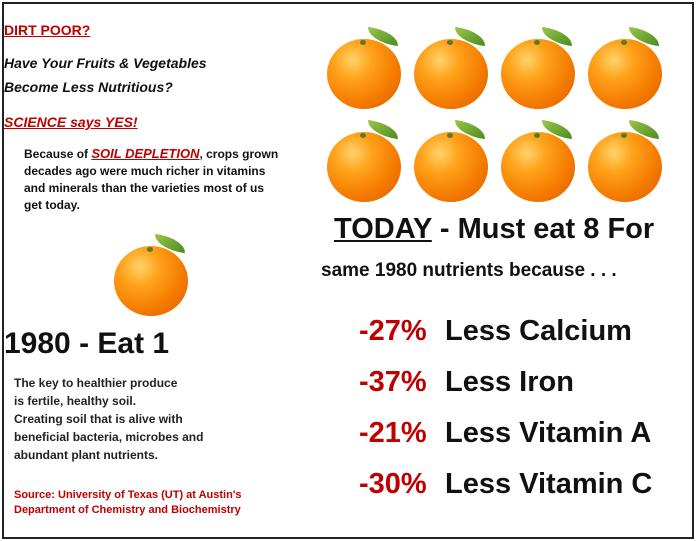 The height and width of the screenshot is (541, 696). Describe the element at coordinates (469, 270) in the screenshot. I see `same-nutrients-line: same 1980 nutrients because . . .` at that location.